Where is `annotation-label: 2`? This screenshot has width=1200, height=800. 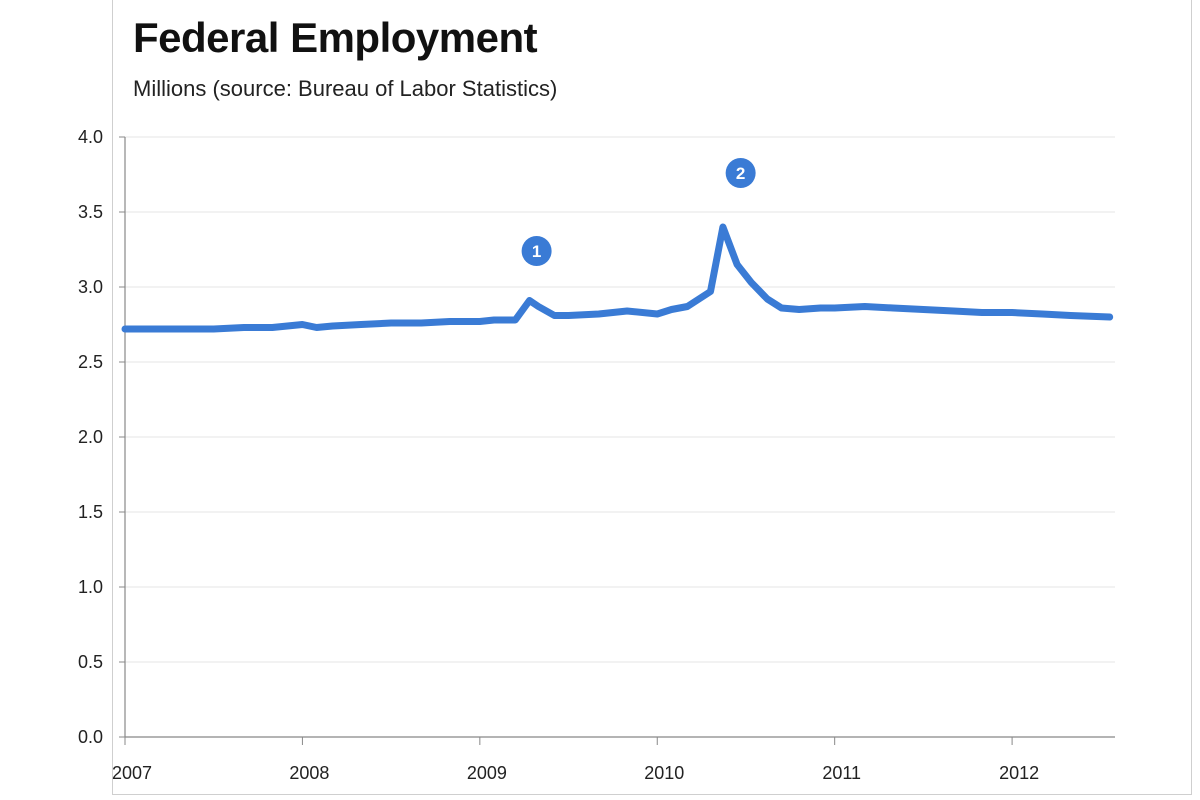
annotation-label: 2 is located at coordinates (740, 173).